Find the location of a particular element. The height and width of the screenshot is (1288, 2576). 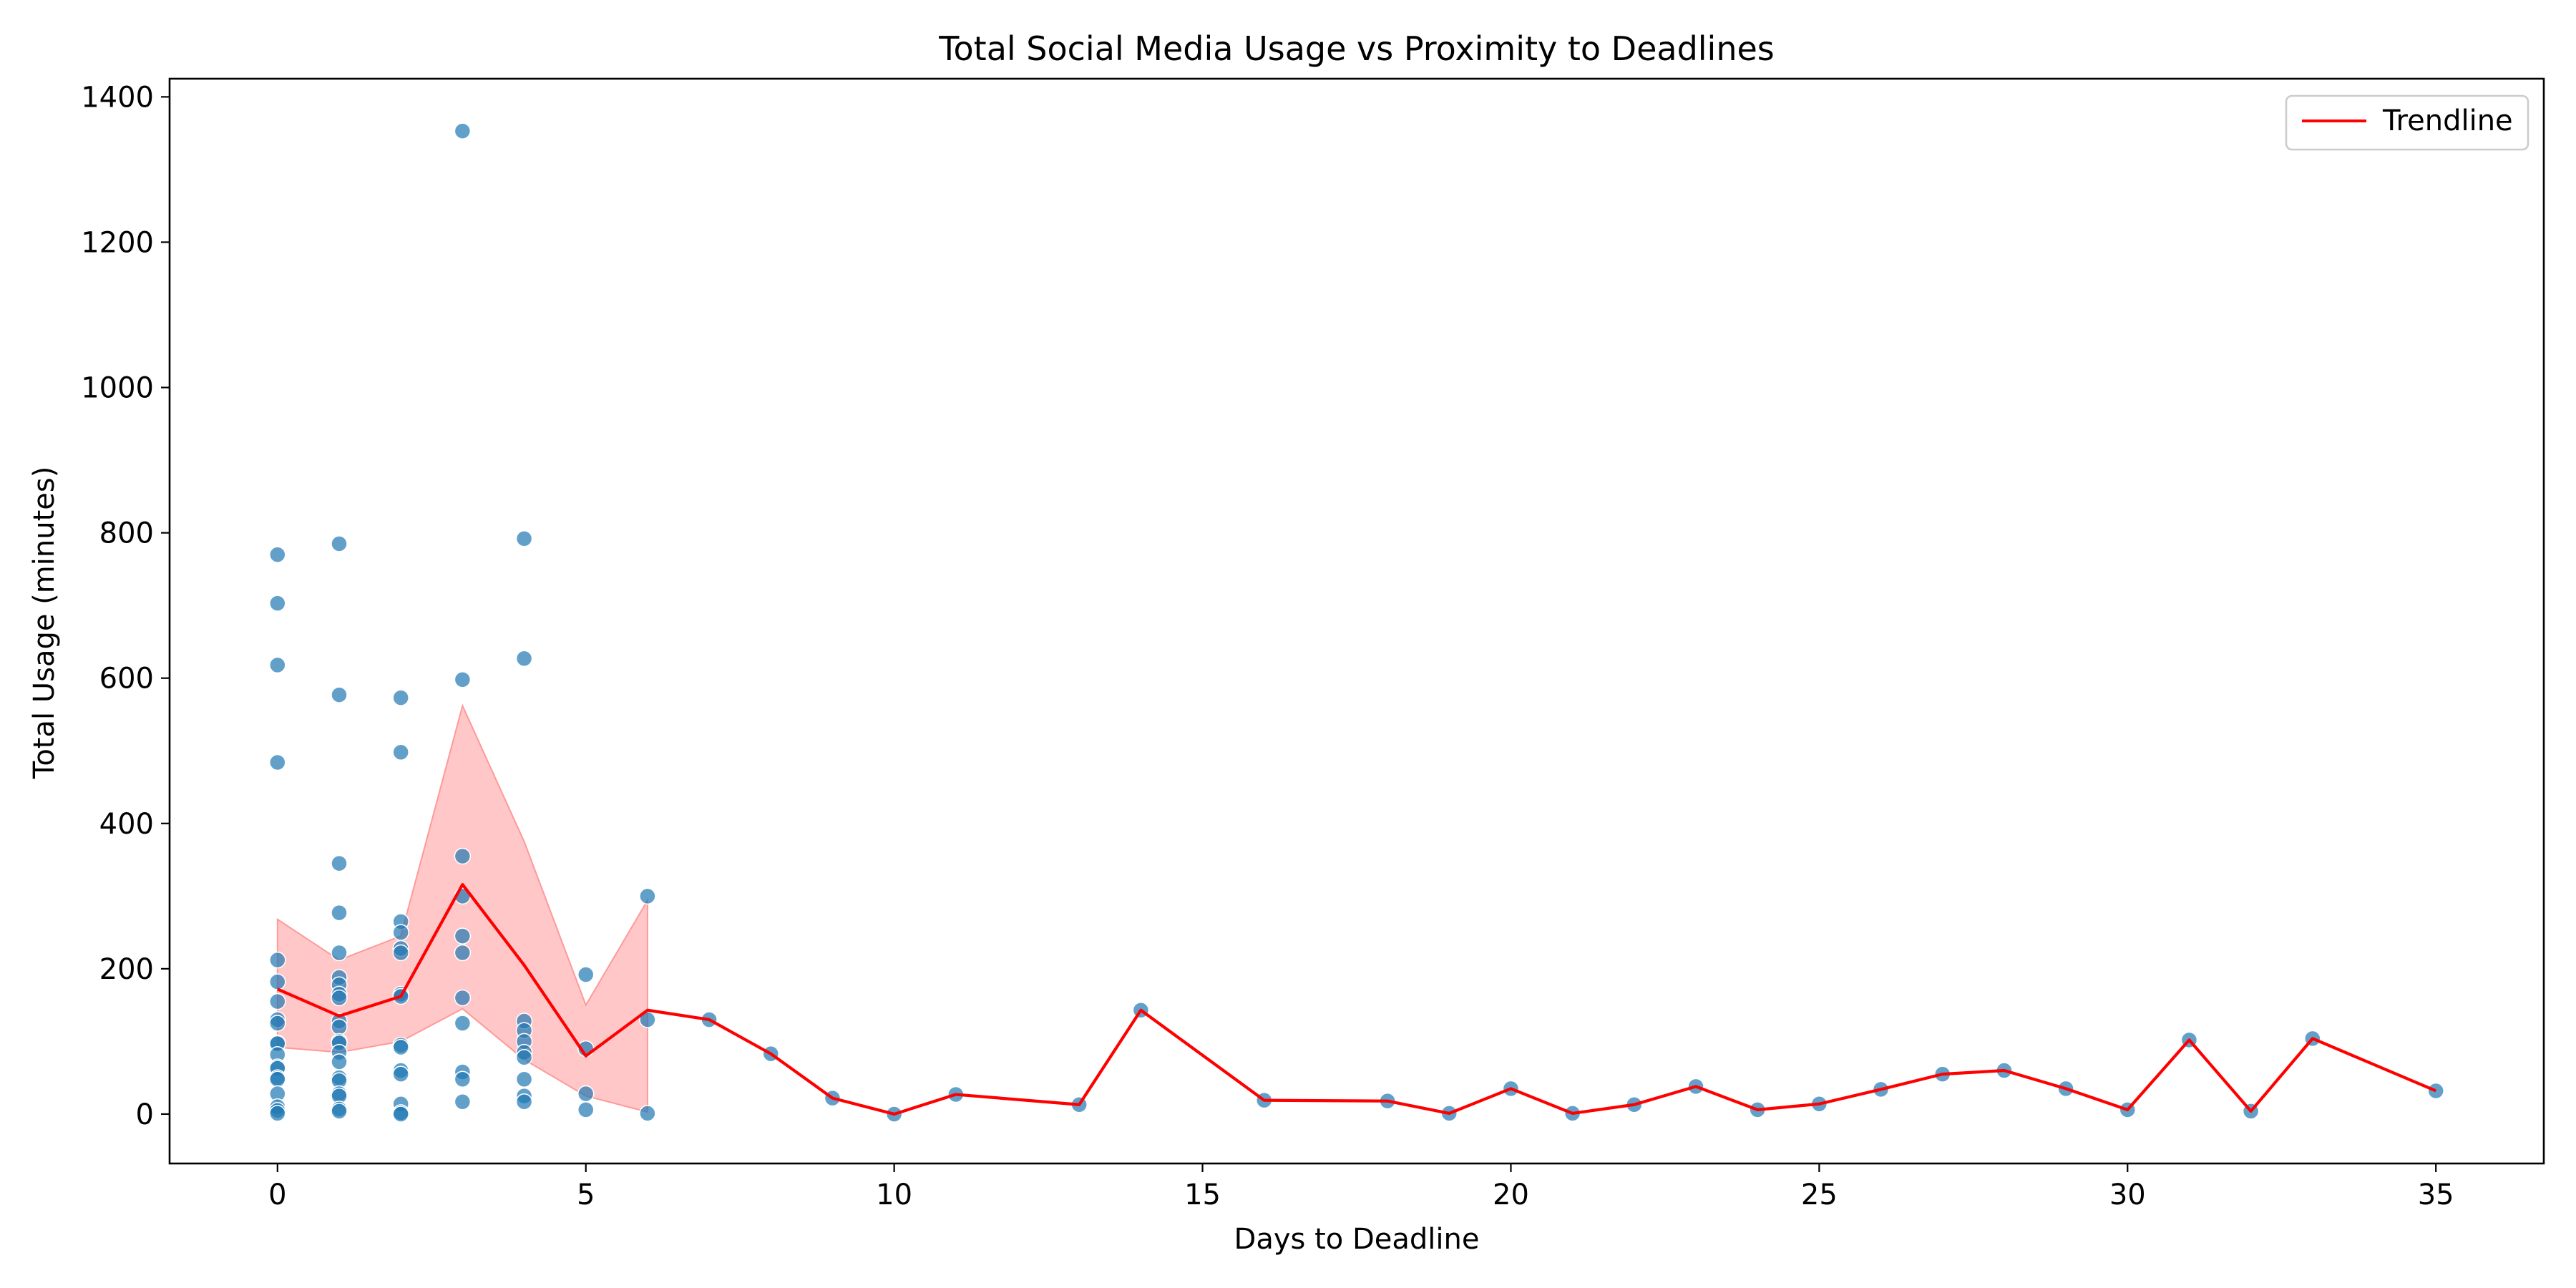

x-tick-label: 35 is located at coordinates (2436, 1195).